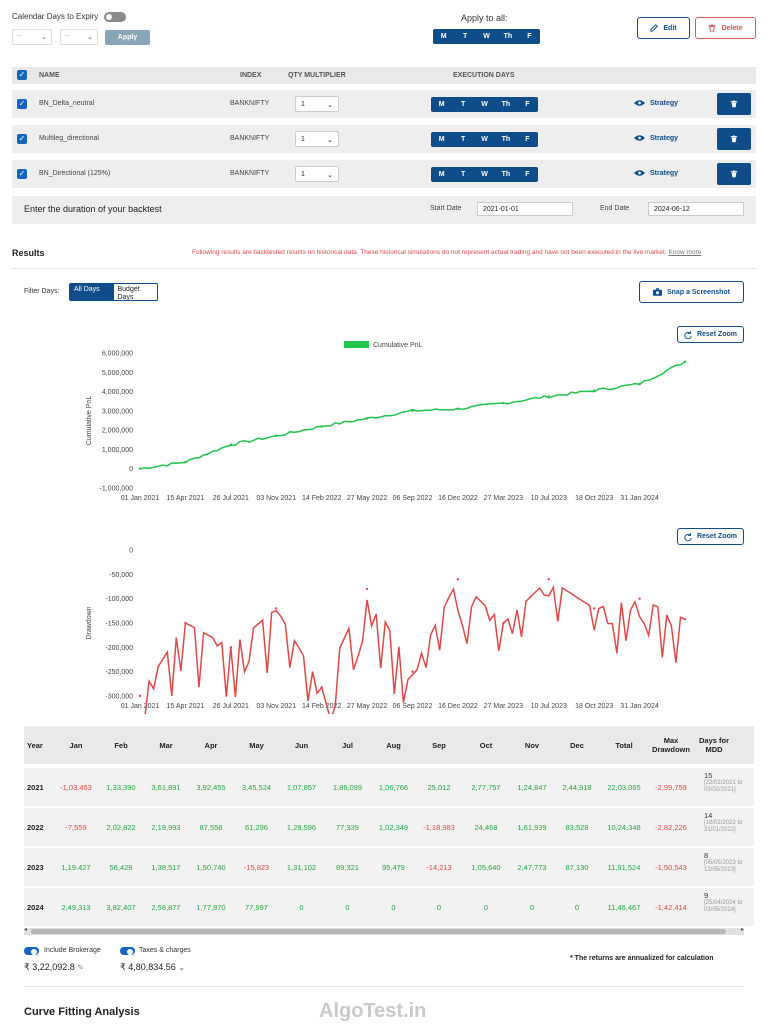 The height and width of the screenshot is (1024, 768). I want to click on filter-budget-days: Budget Days, so click(128, 293).